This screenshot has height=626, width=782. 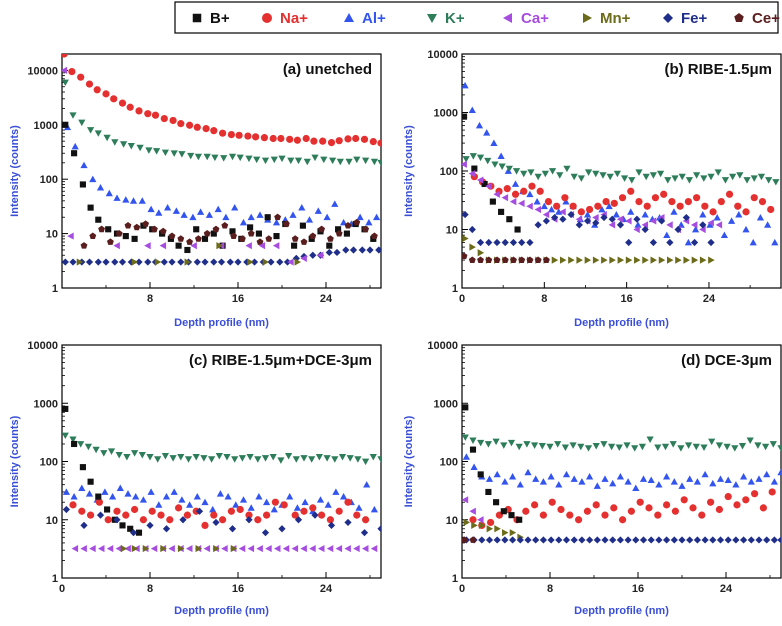 What do you see at coordinates (219, 513) in the screenshot?
I see `series-Na` at bounding box center [219, 513].